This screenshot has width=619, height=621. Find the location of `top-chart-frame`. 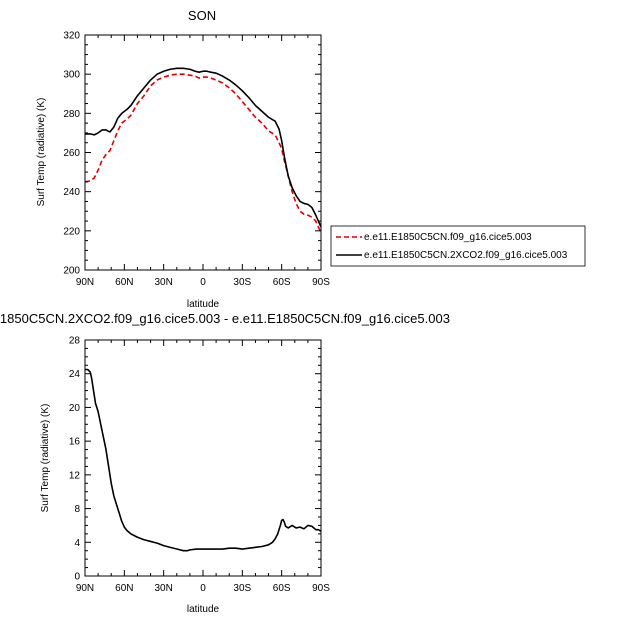

top-chart-frame is located at coordinates (203, 152).